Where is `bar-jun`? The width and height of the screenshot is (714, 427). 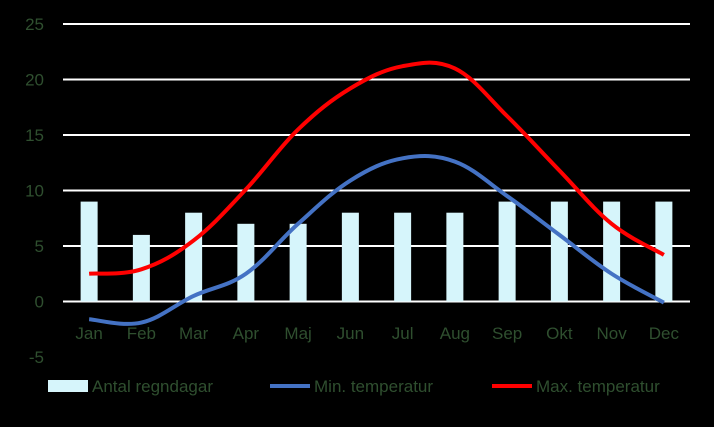 bar-jun is located at coordinates (350, 257).